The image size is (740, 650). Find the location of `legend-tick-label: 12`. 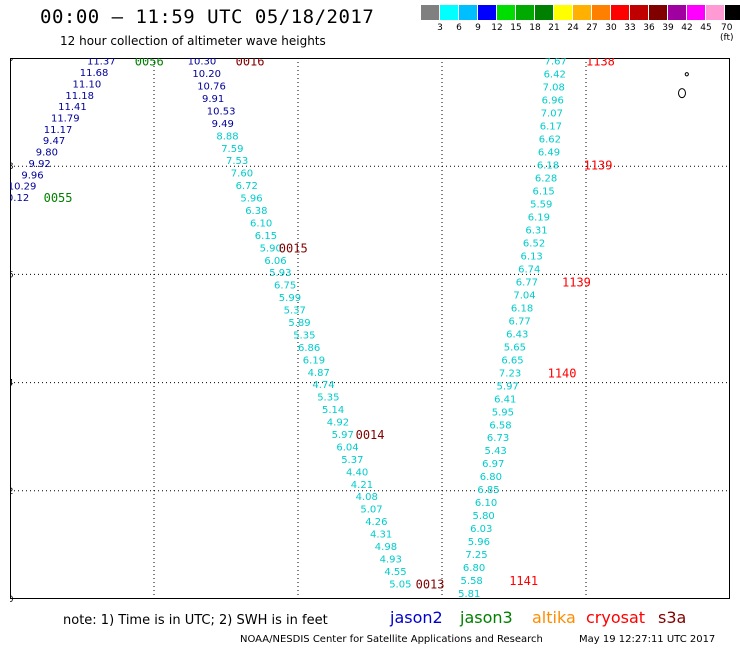

legend-tick-label: 12 is located at coordinates (497, 28).